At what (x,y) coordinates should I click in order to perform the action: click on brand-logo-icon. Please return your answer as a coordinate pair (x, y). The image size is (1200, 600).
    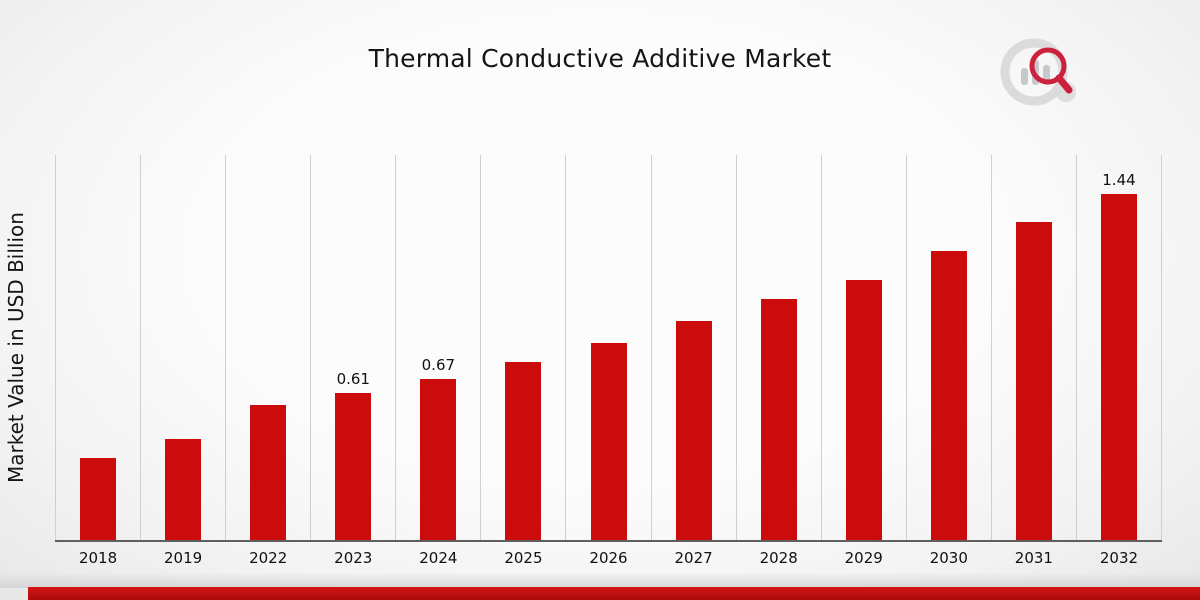
    Looking at the image, I should click on (1042, 73).